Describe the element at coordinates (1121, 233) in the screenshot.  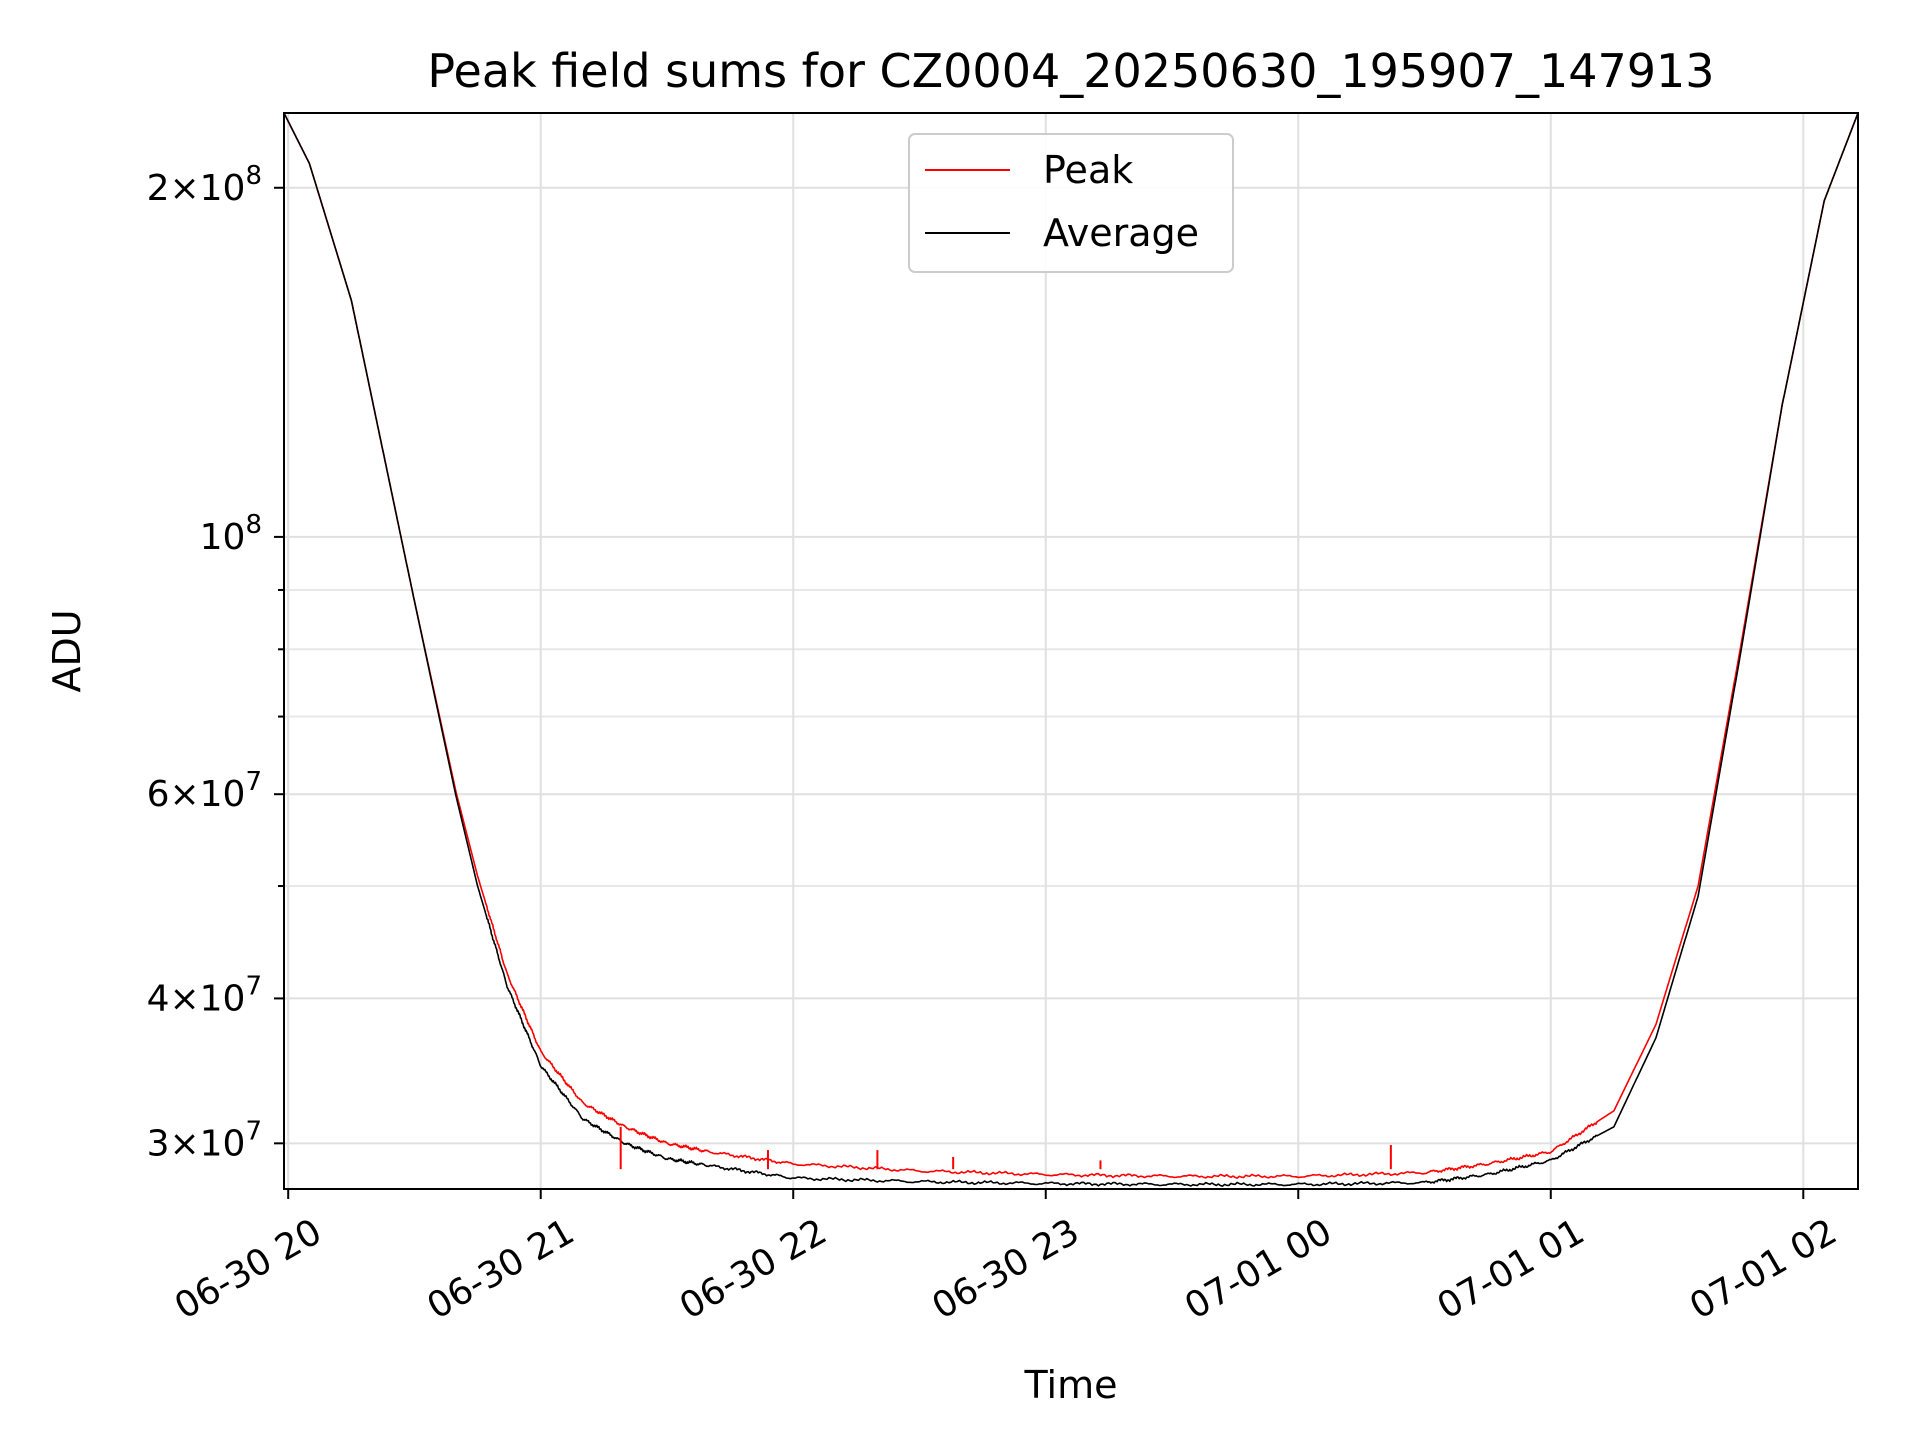
I see `legend-label-average: Average` at that location.